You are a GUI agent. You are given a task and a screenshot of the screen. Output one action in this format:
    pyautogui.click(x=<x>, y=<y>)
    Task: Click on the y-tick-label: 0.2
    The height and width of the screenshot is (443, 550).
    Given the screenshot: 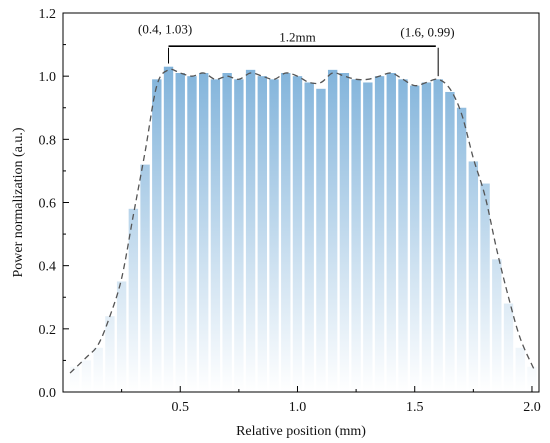 What is the action you would take?
    pyautogui.click(x=48, y=330)
    